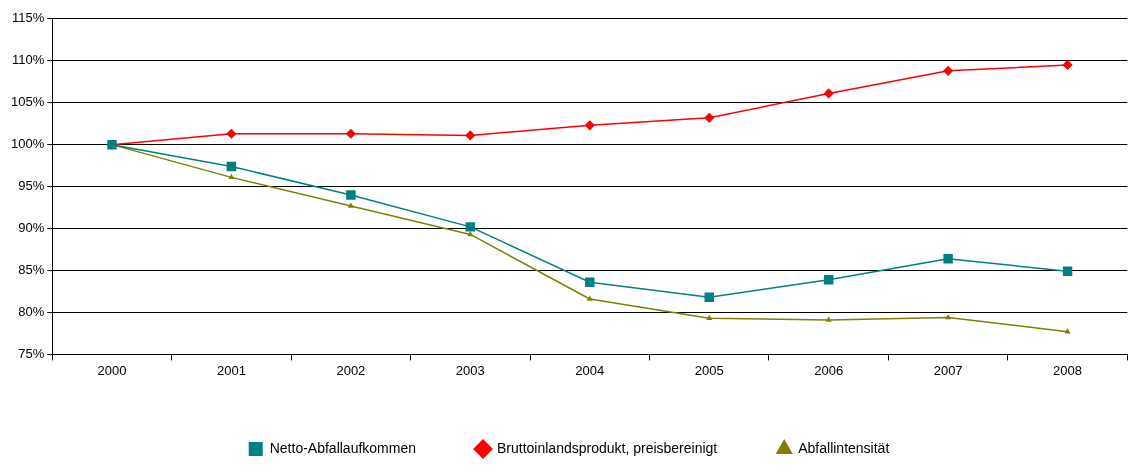 The width and height of the screenshot is (1142, 474). Describe the element at coordinates (31, 312) in the screenshot. I see `y-tick-label: 80%` at that location.